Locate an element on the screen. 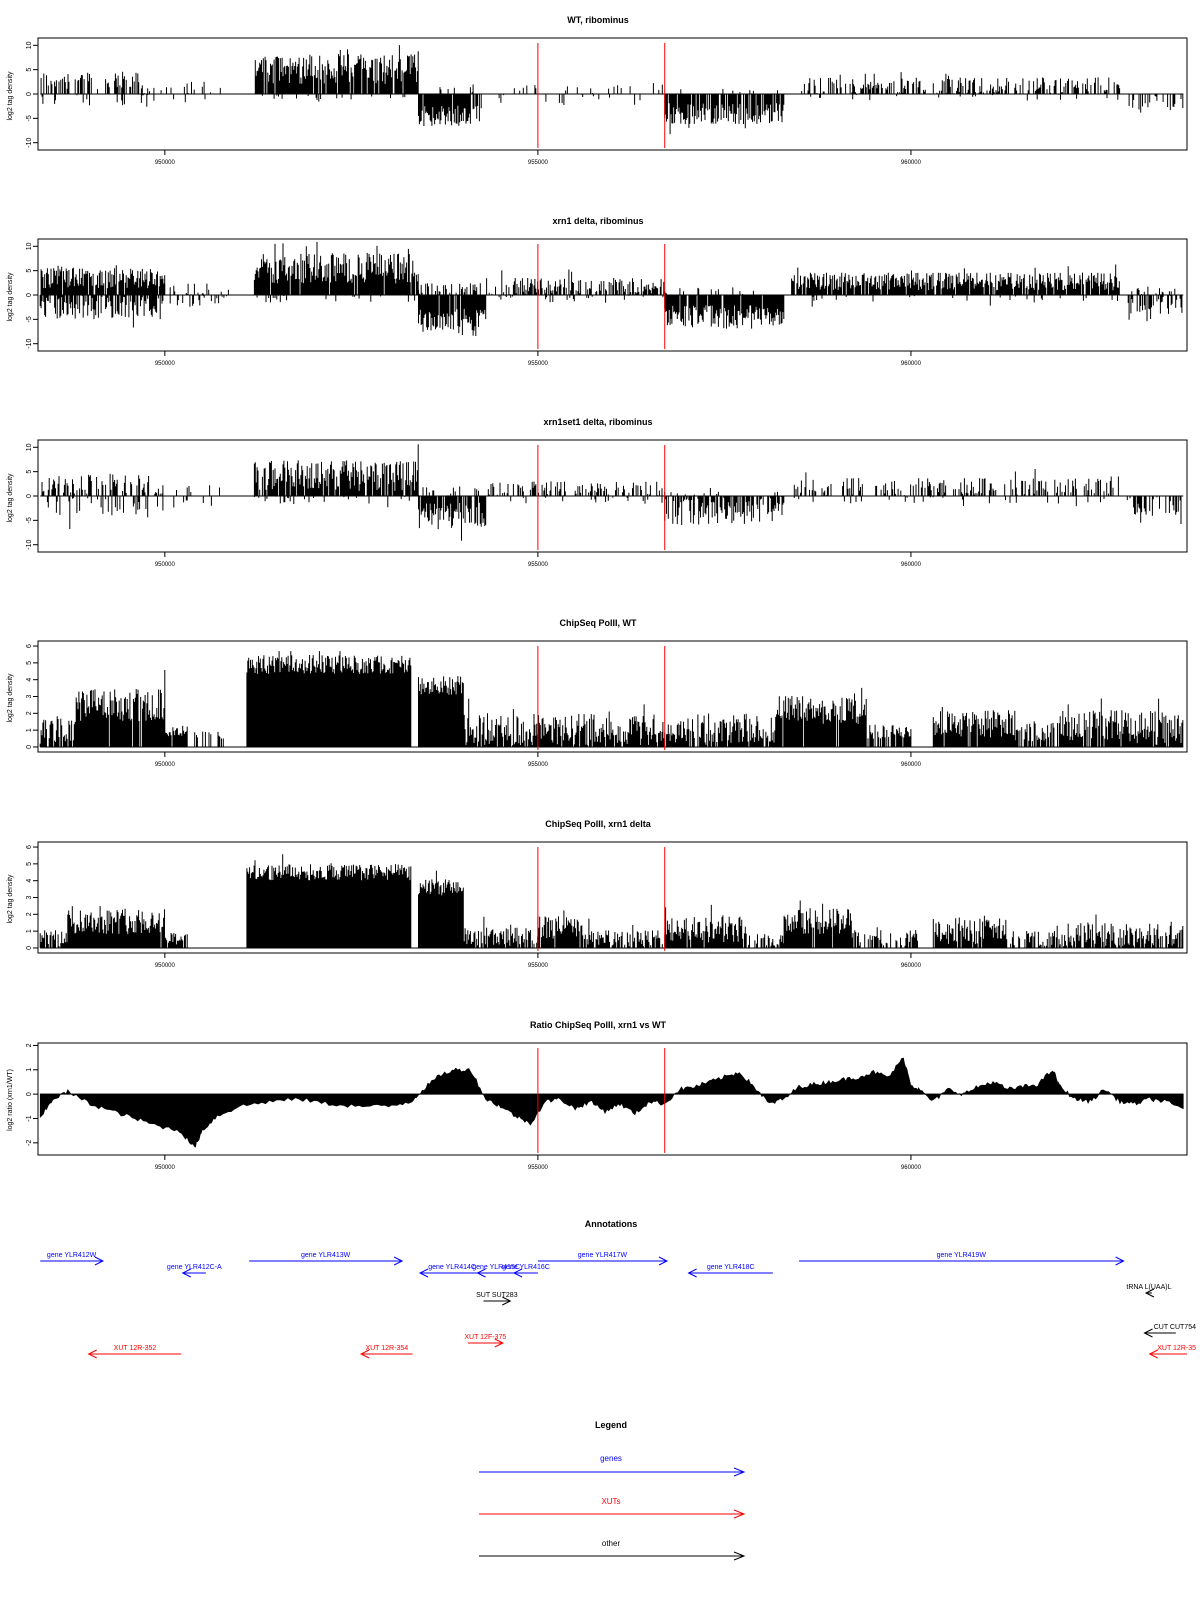 This screenshot has width=1200, height=1600. panel-5: 0 1 2 3 4 5 6 950000 955000 960000 is located at coordinates (607, 905).